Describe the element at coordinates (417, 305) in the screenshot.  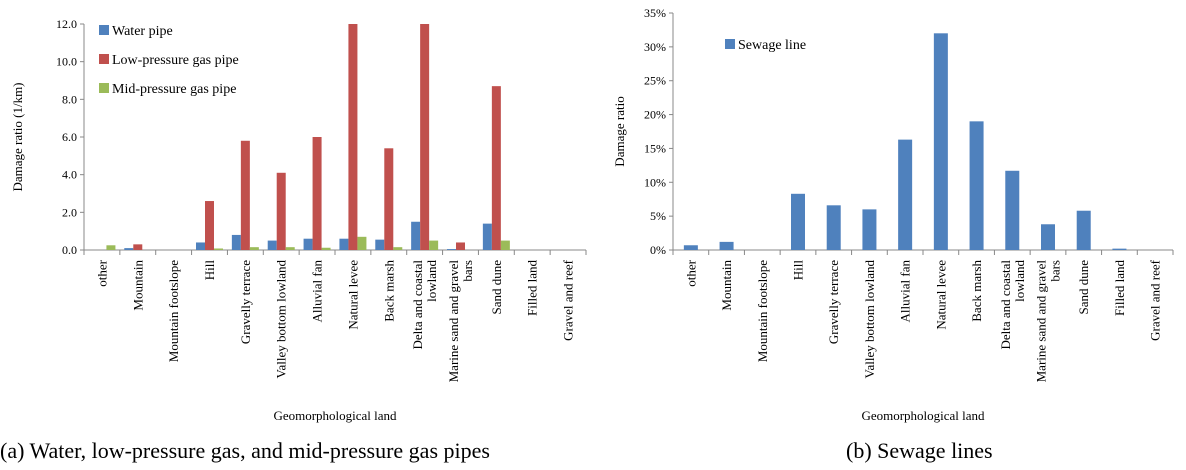
I see `chart-a-x-tick-label-line: Delta and coastal` at that location.